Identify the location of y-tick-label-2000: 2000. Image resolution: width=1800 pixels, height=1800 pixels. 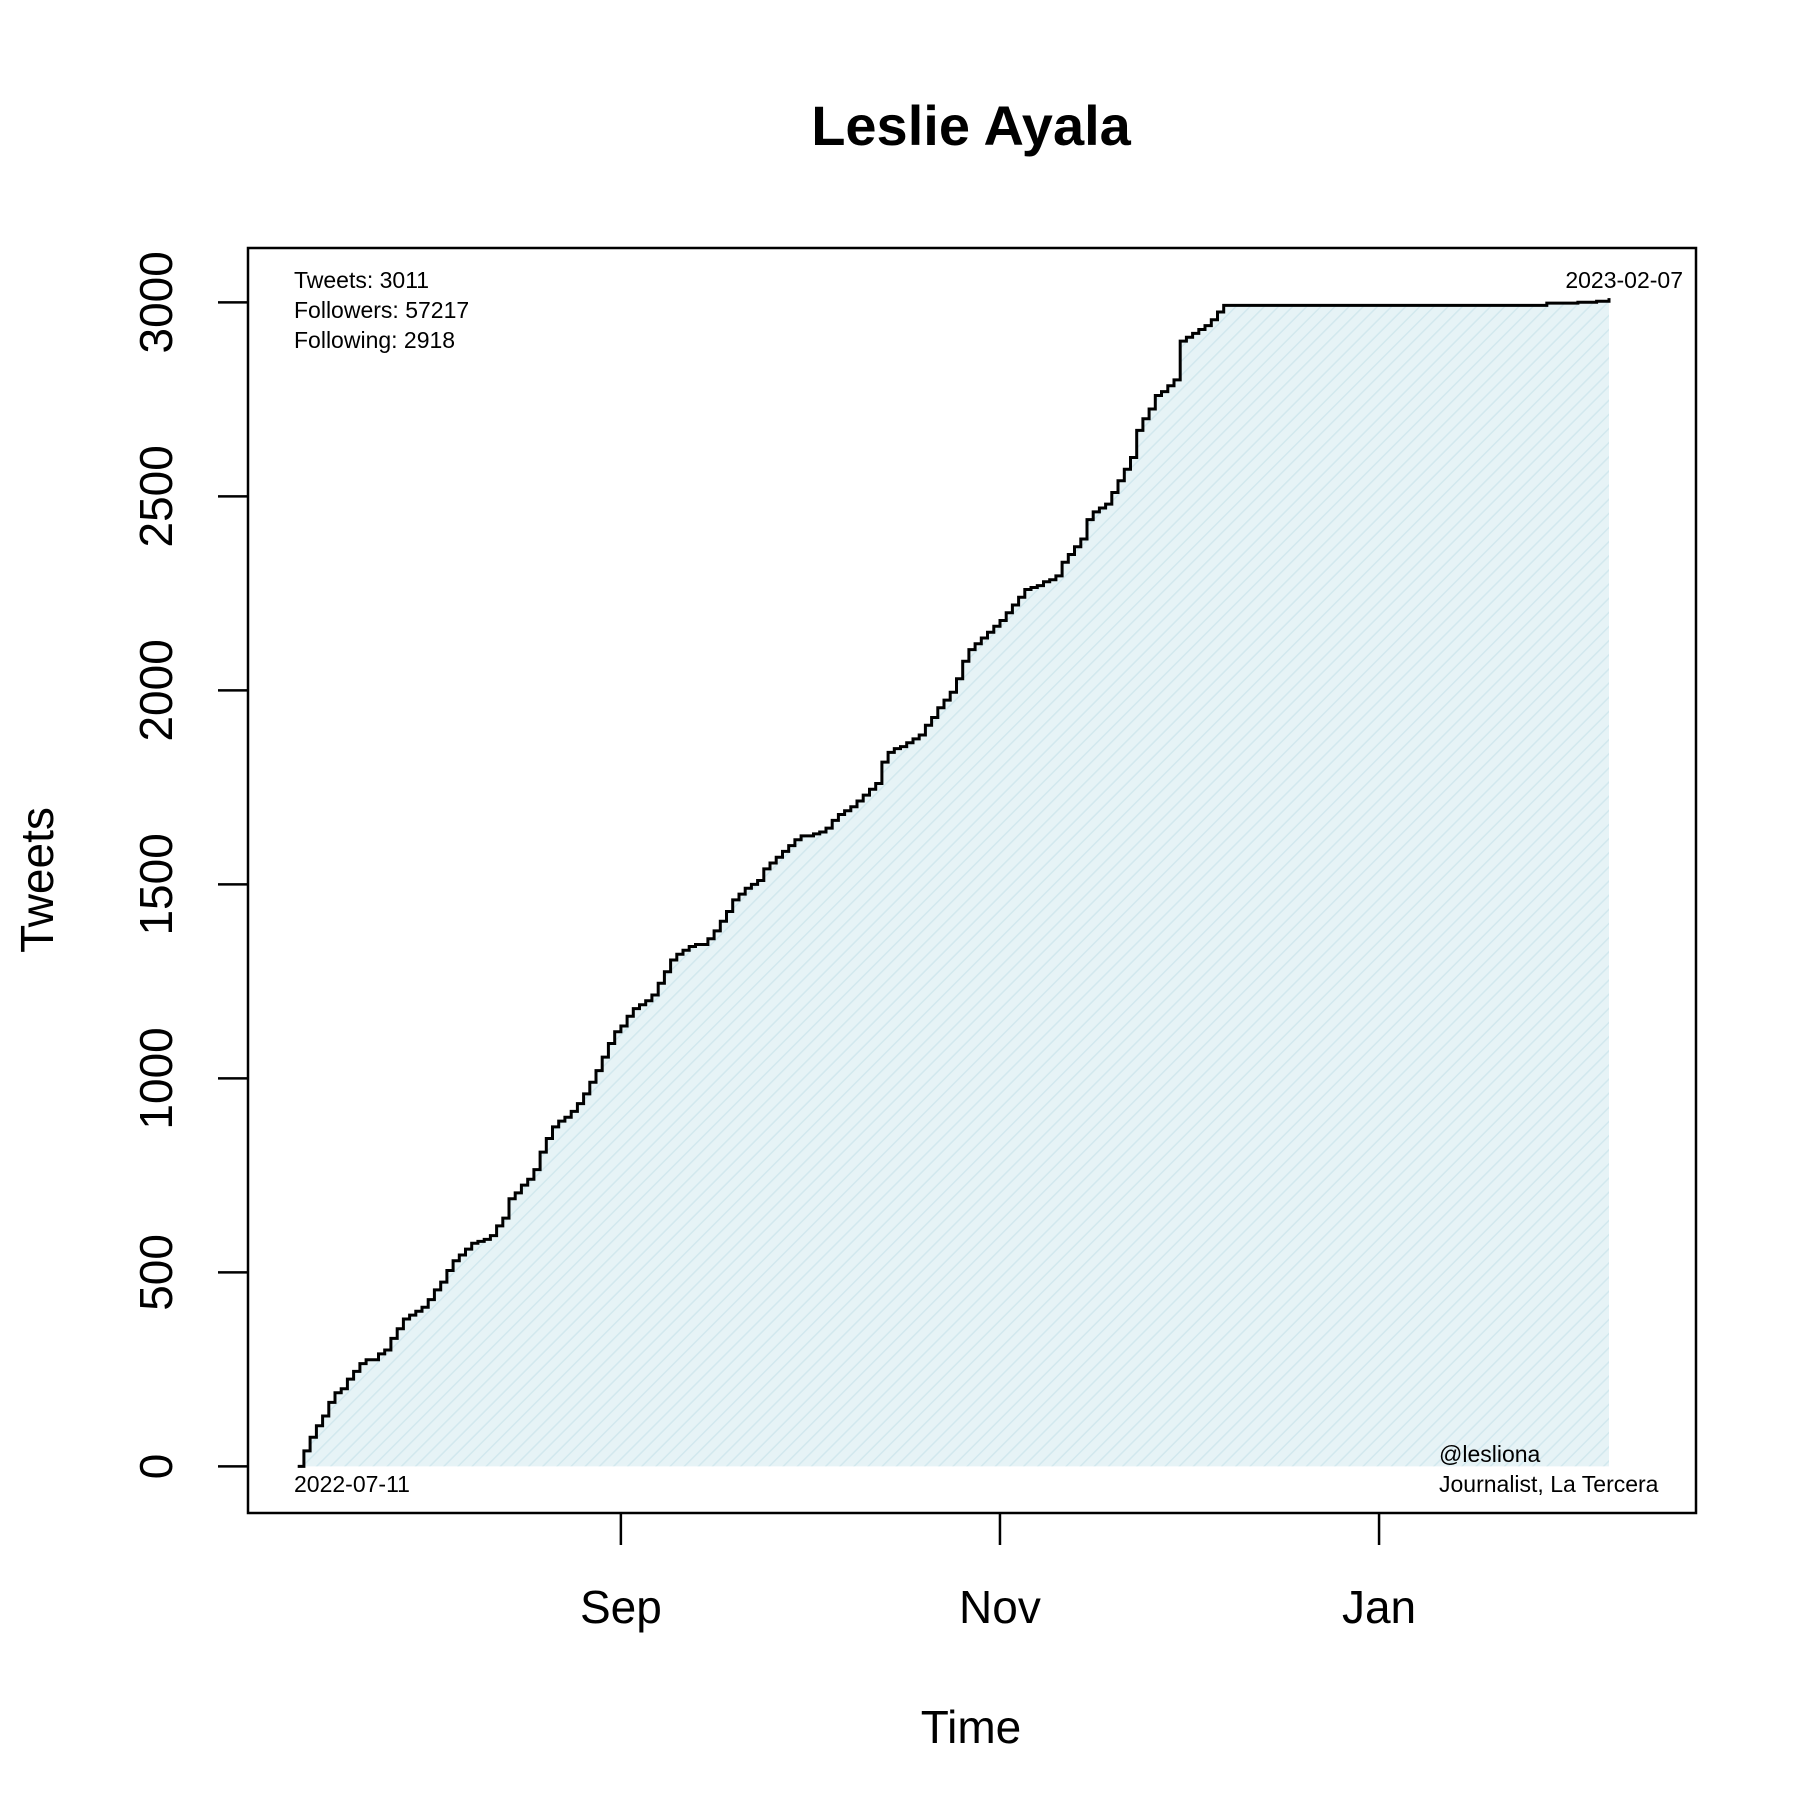
(156, 690).